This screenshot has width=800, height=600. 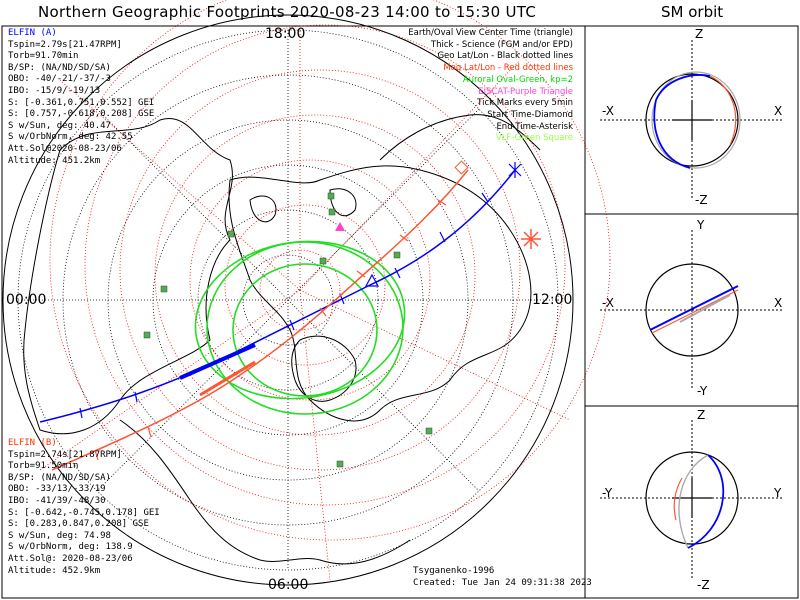 What do you see at coordinates (57, 500) in the screenshot?
I see `elfin-b-line: IBO: -41/39/-48/30` at bounding box center [57, 500].